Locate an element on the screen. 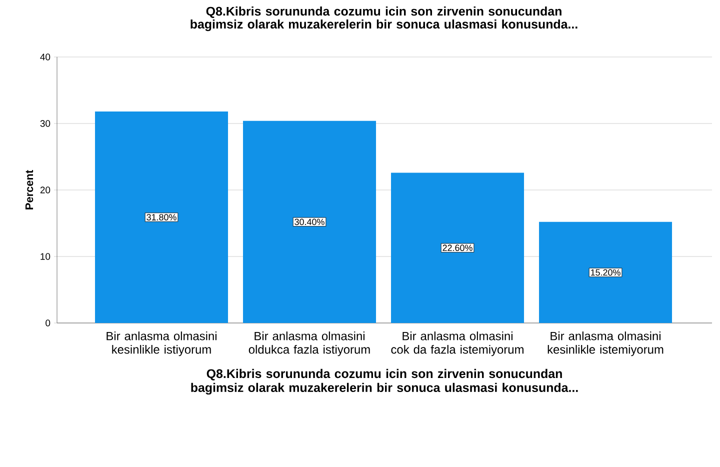 The width and height of the screenshot is (720, 467). data-label: 31.80% is located at coordinates (161, 217).